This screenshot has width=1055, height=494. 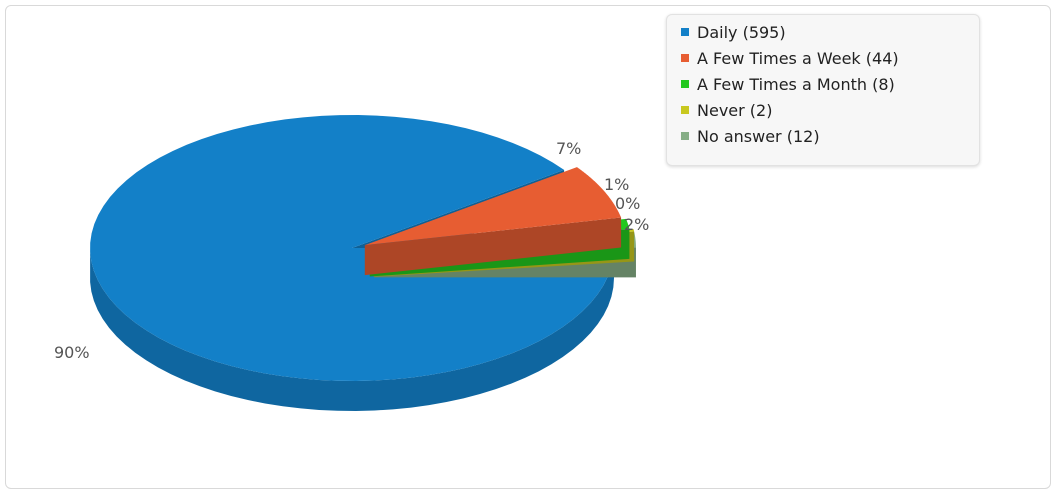 What do you see at coordinates (636, 224) in the screenshot?
I see `slice-percent-label-4: 2%` at bounding box center [636, 224].